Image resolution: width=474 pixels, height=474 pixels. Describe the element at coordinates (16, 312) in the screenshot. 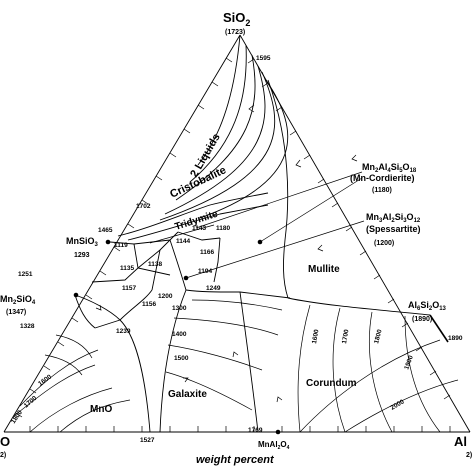

I see `mn2sio4-temp: (1347)` at that location.